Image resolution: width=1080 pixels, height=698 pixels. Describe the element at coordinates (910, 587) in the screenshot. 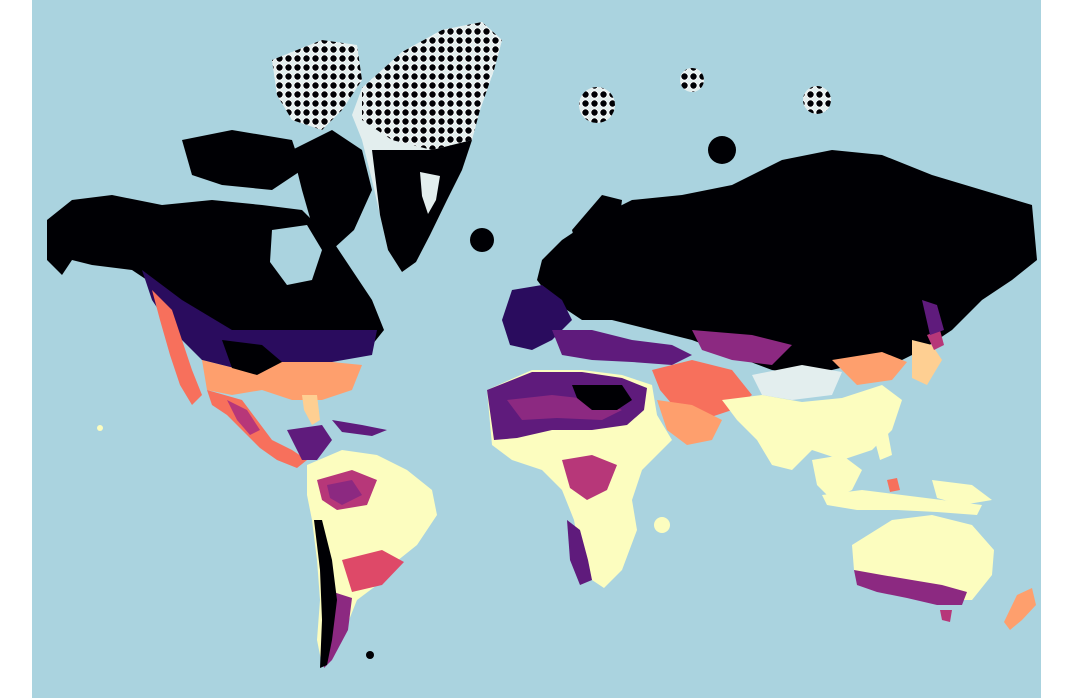

I see `australia-south-coast` at that location.